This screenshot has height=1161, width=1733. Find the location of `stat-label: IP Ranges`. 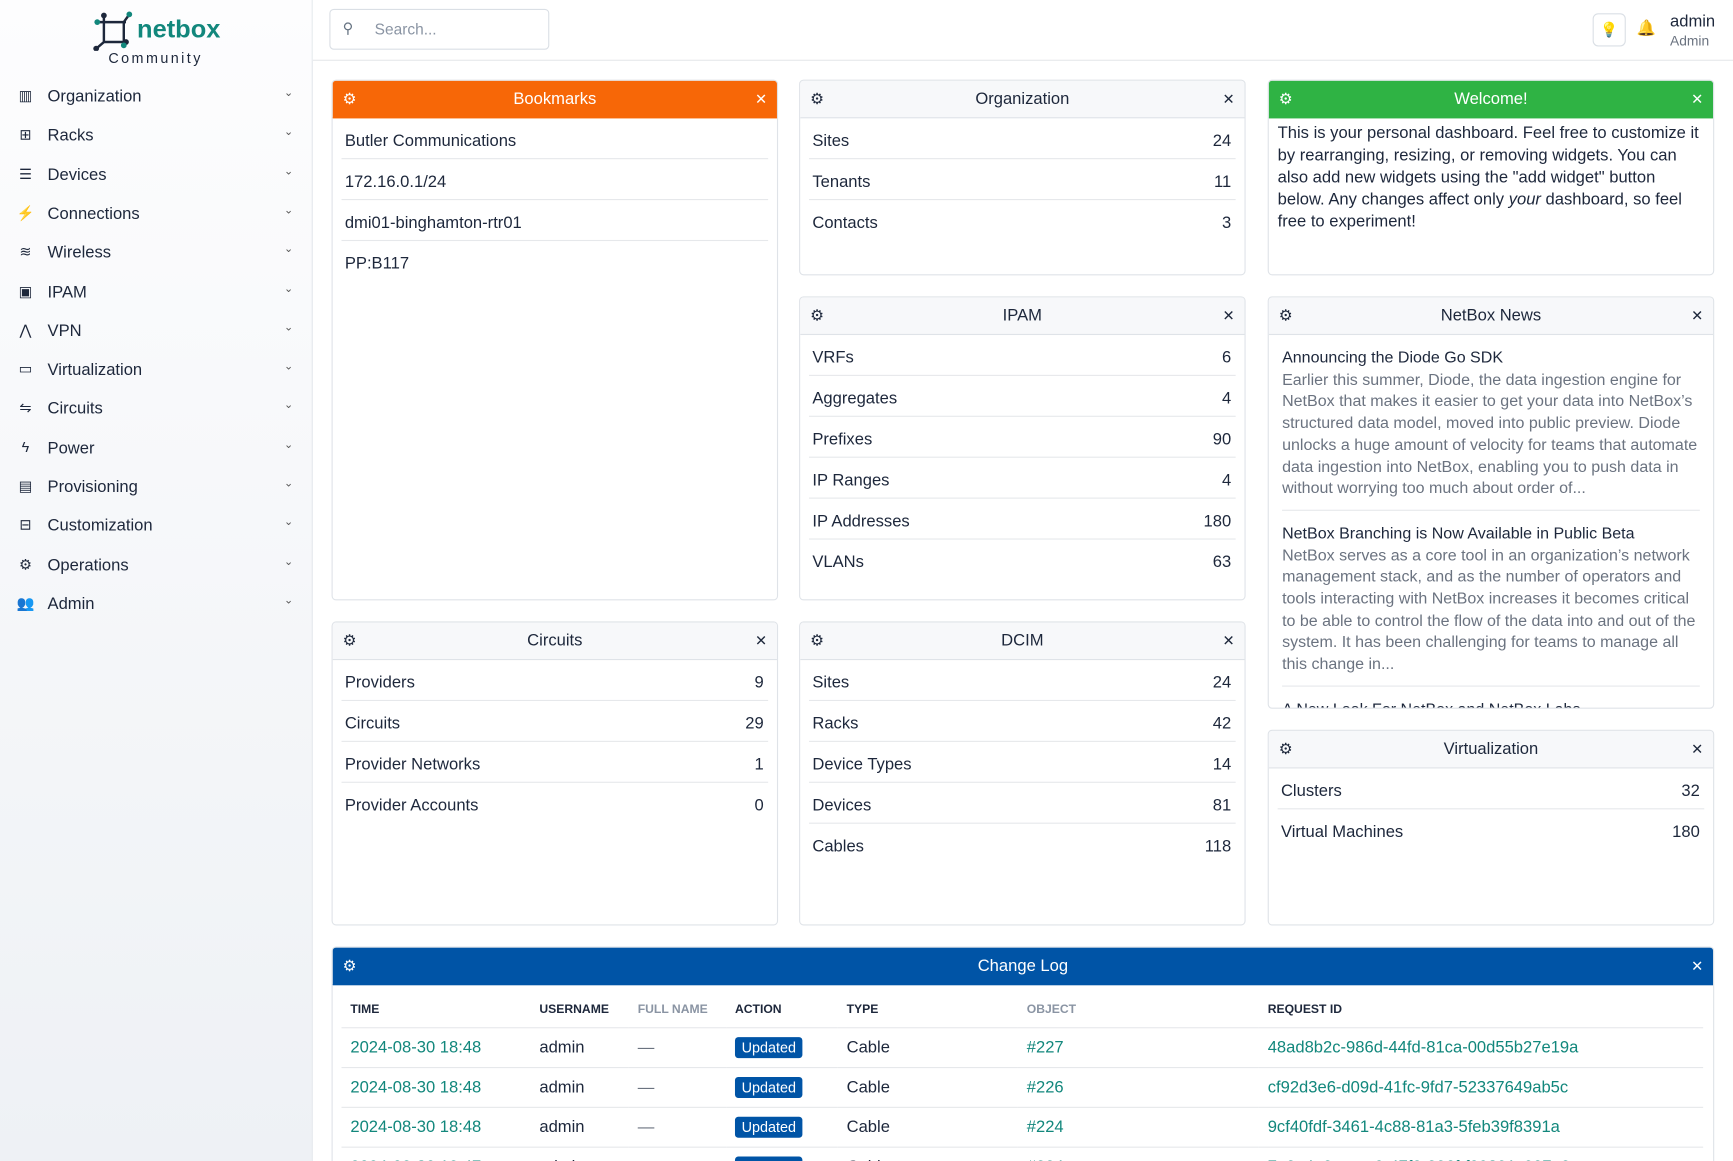

stat-label: IP Ranges is located at coordinates (851, 480).